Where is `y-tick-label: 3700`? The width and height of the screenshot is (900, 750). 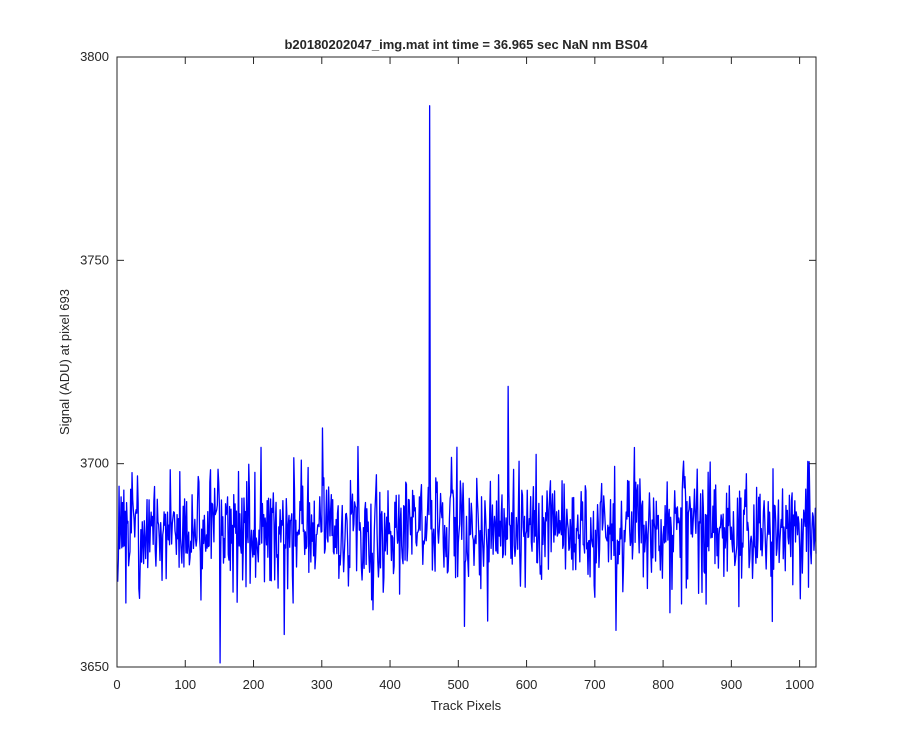
y-tick-label: 3700 is located at coordinates (94, 463).